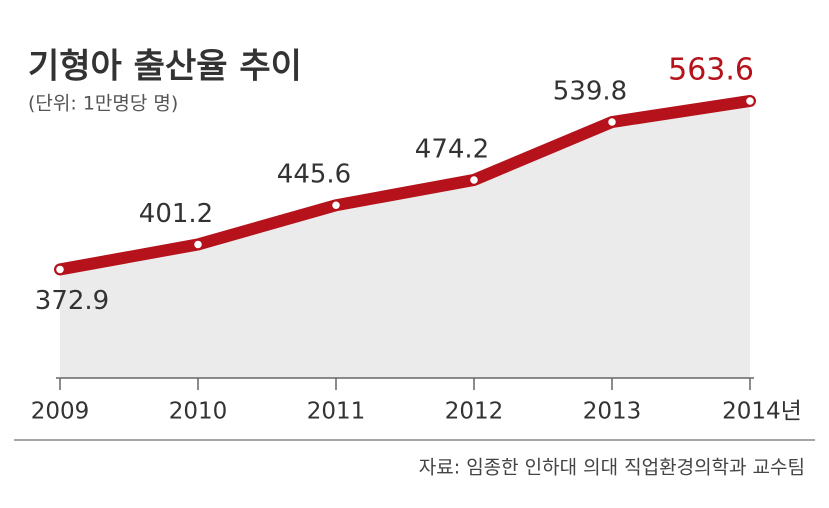 This screenshot has height=508, width=829. What do you see at coordinates (176, 214) in the screenshot?
I see `data-label: 401.2` at bounding box center [176, 214].